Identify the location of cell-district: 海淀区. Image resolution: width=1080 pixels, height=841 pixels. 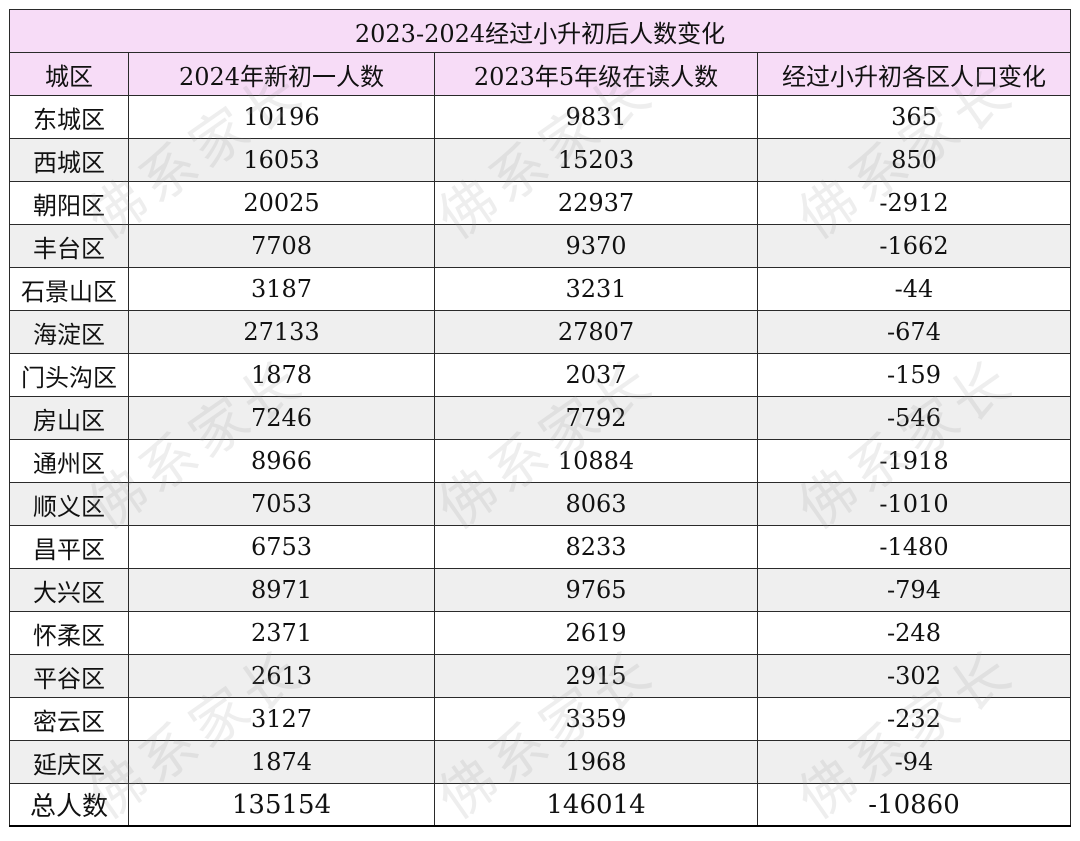
(69, 332).